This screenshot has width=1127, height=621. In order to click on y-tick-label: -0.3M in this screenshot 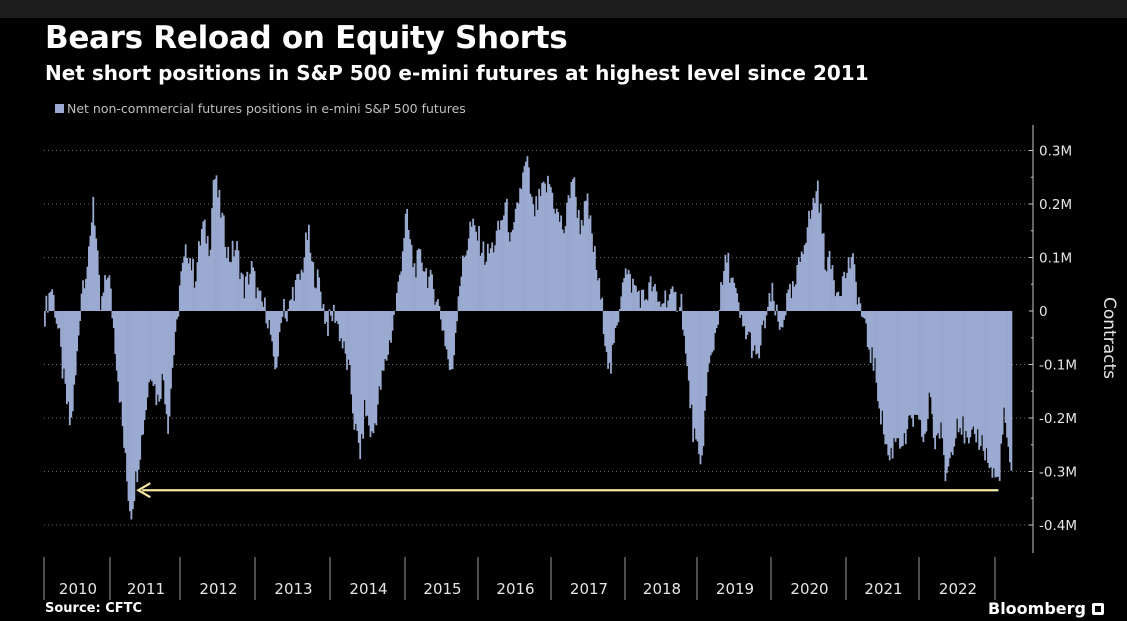, I will do `click(1058, 473)`.